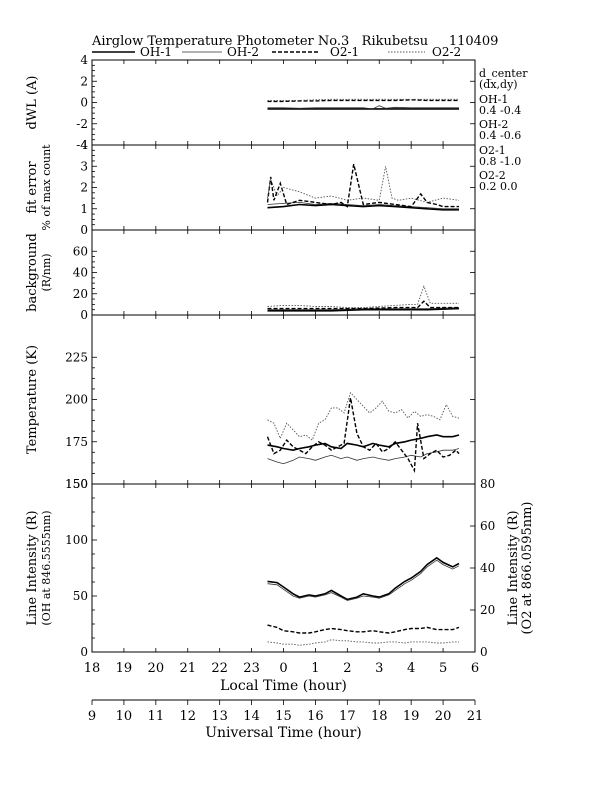 Image resolution: width=612 pixels, height=792 pixels. What do you see at coordinates (443, 668) in the screenshot?
I see `xtick-label-local: 5` at bounding box center [443, 668].